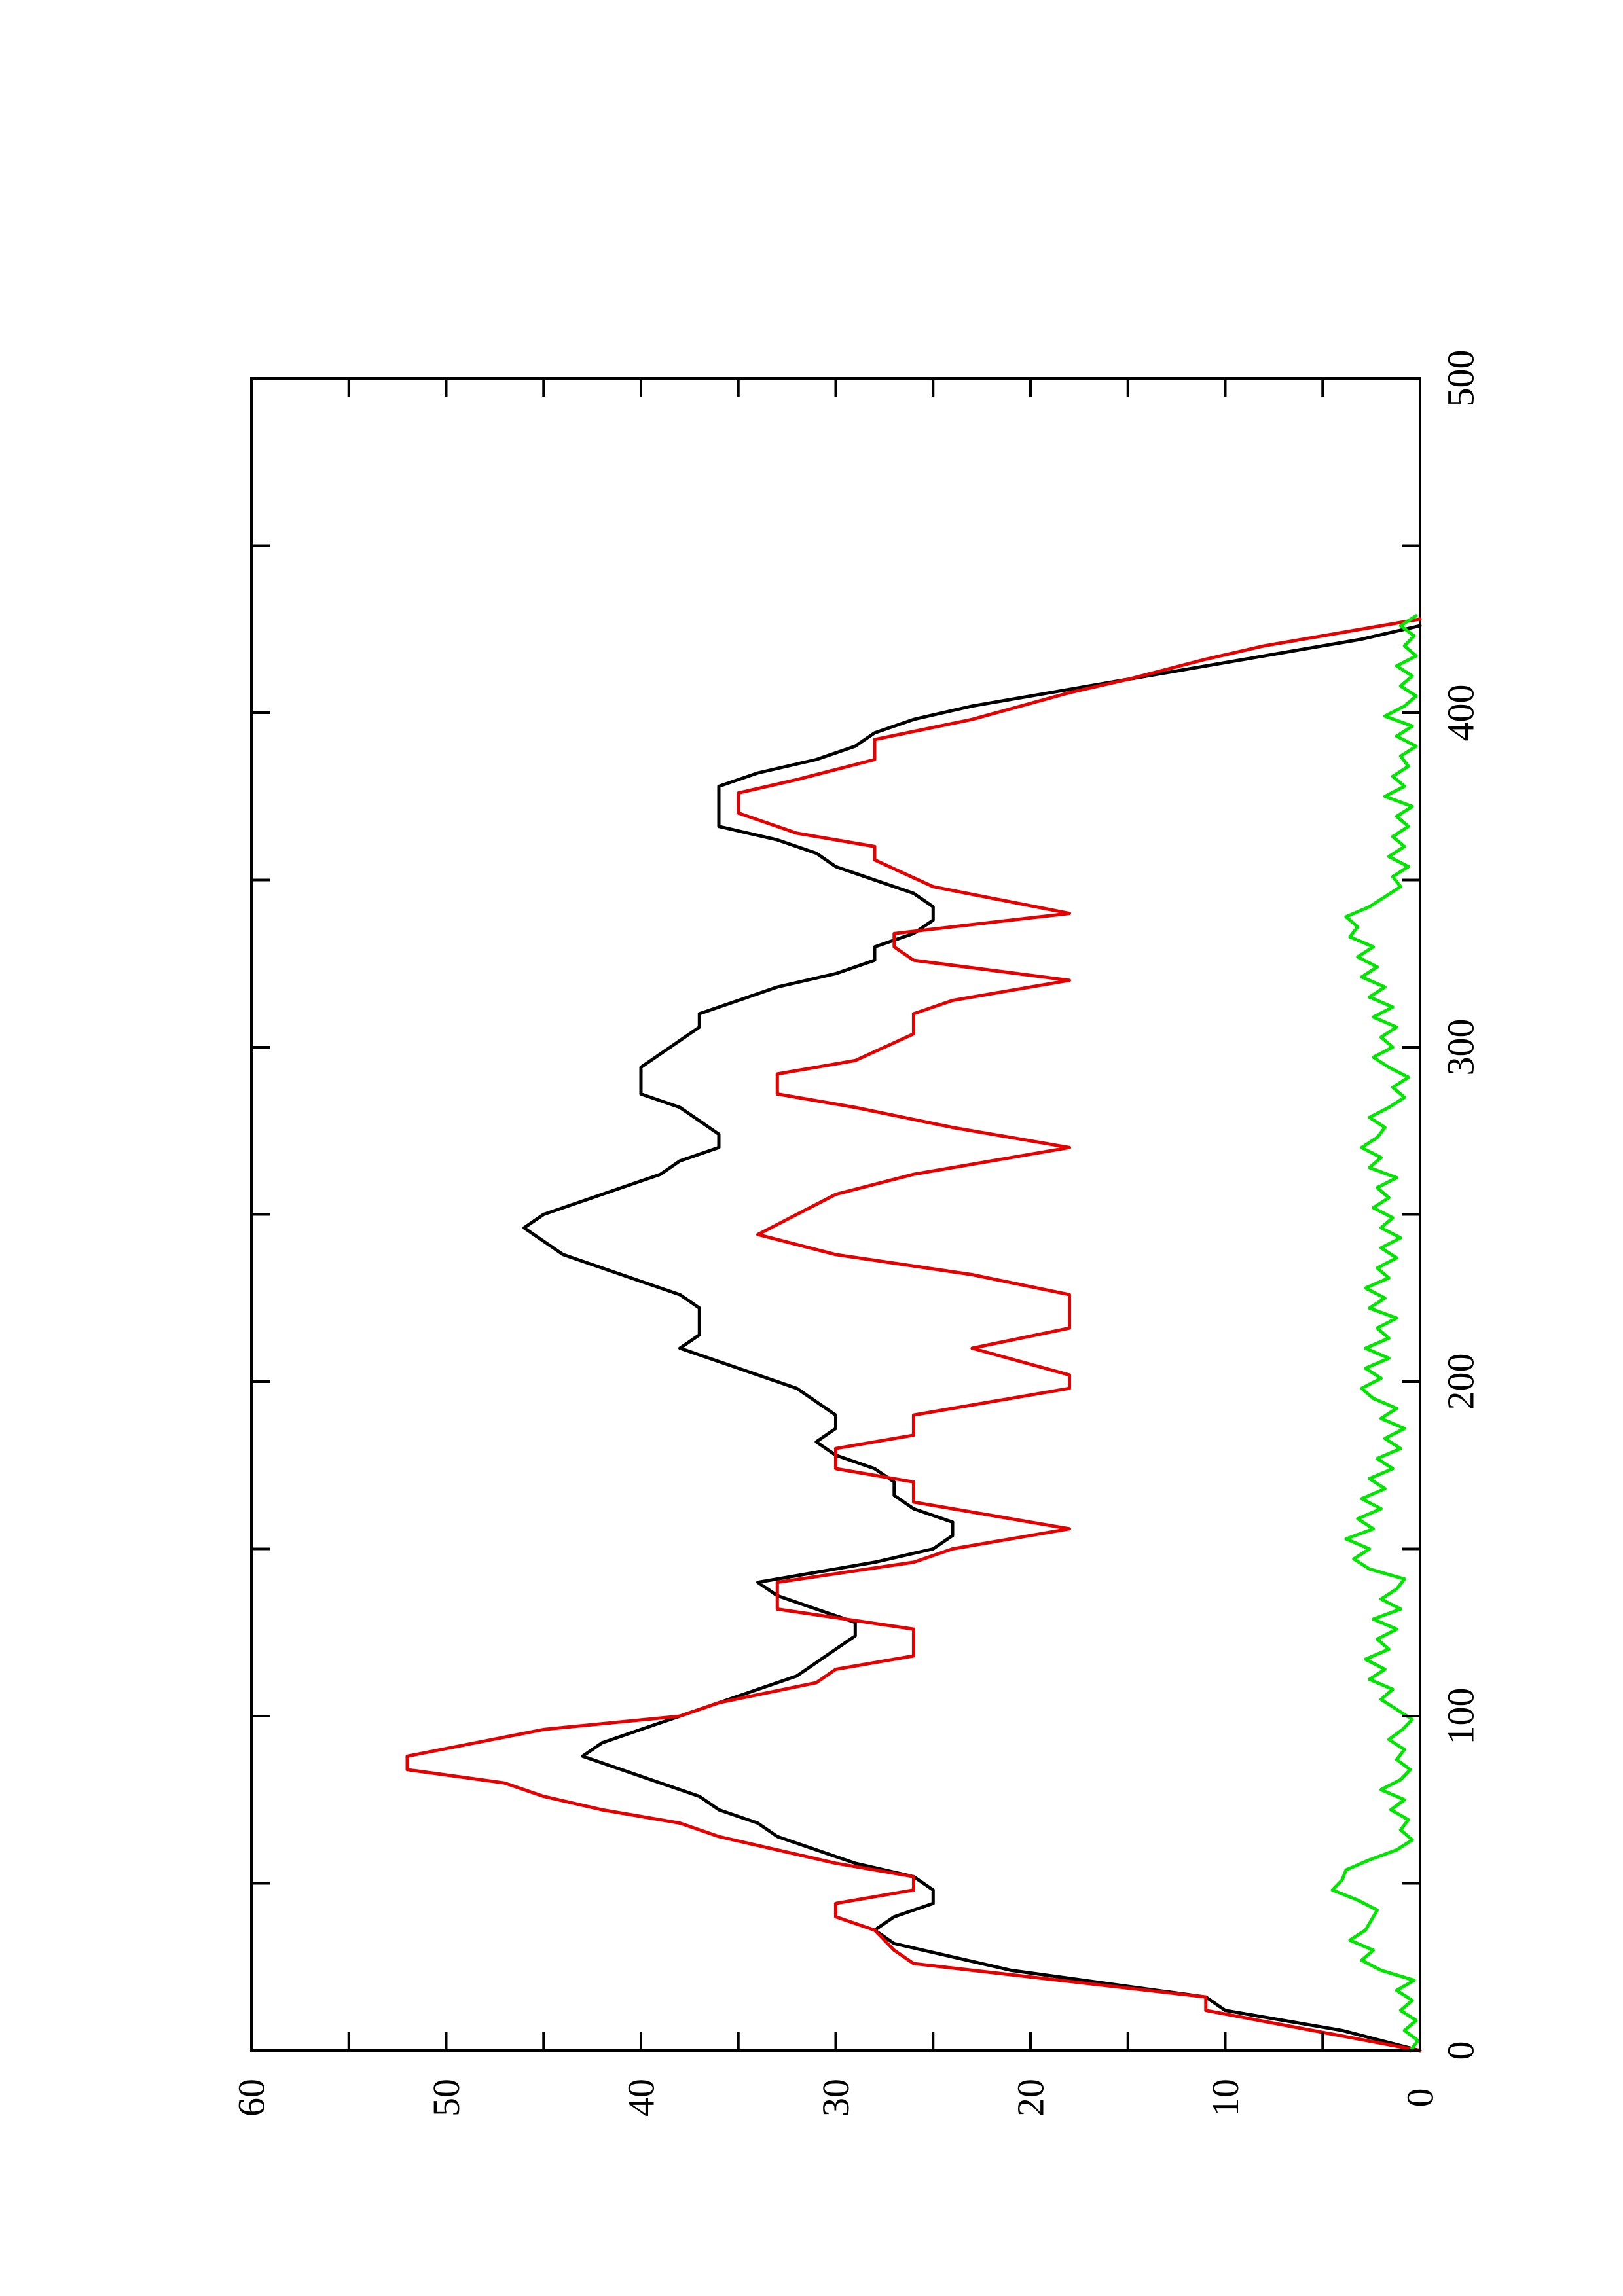 The height and width of the screenshot is (2296, 1623). I want to click on x-tick-label: 400, so click(1461, 713).